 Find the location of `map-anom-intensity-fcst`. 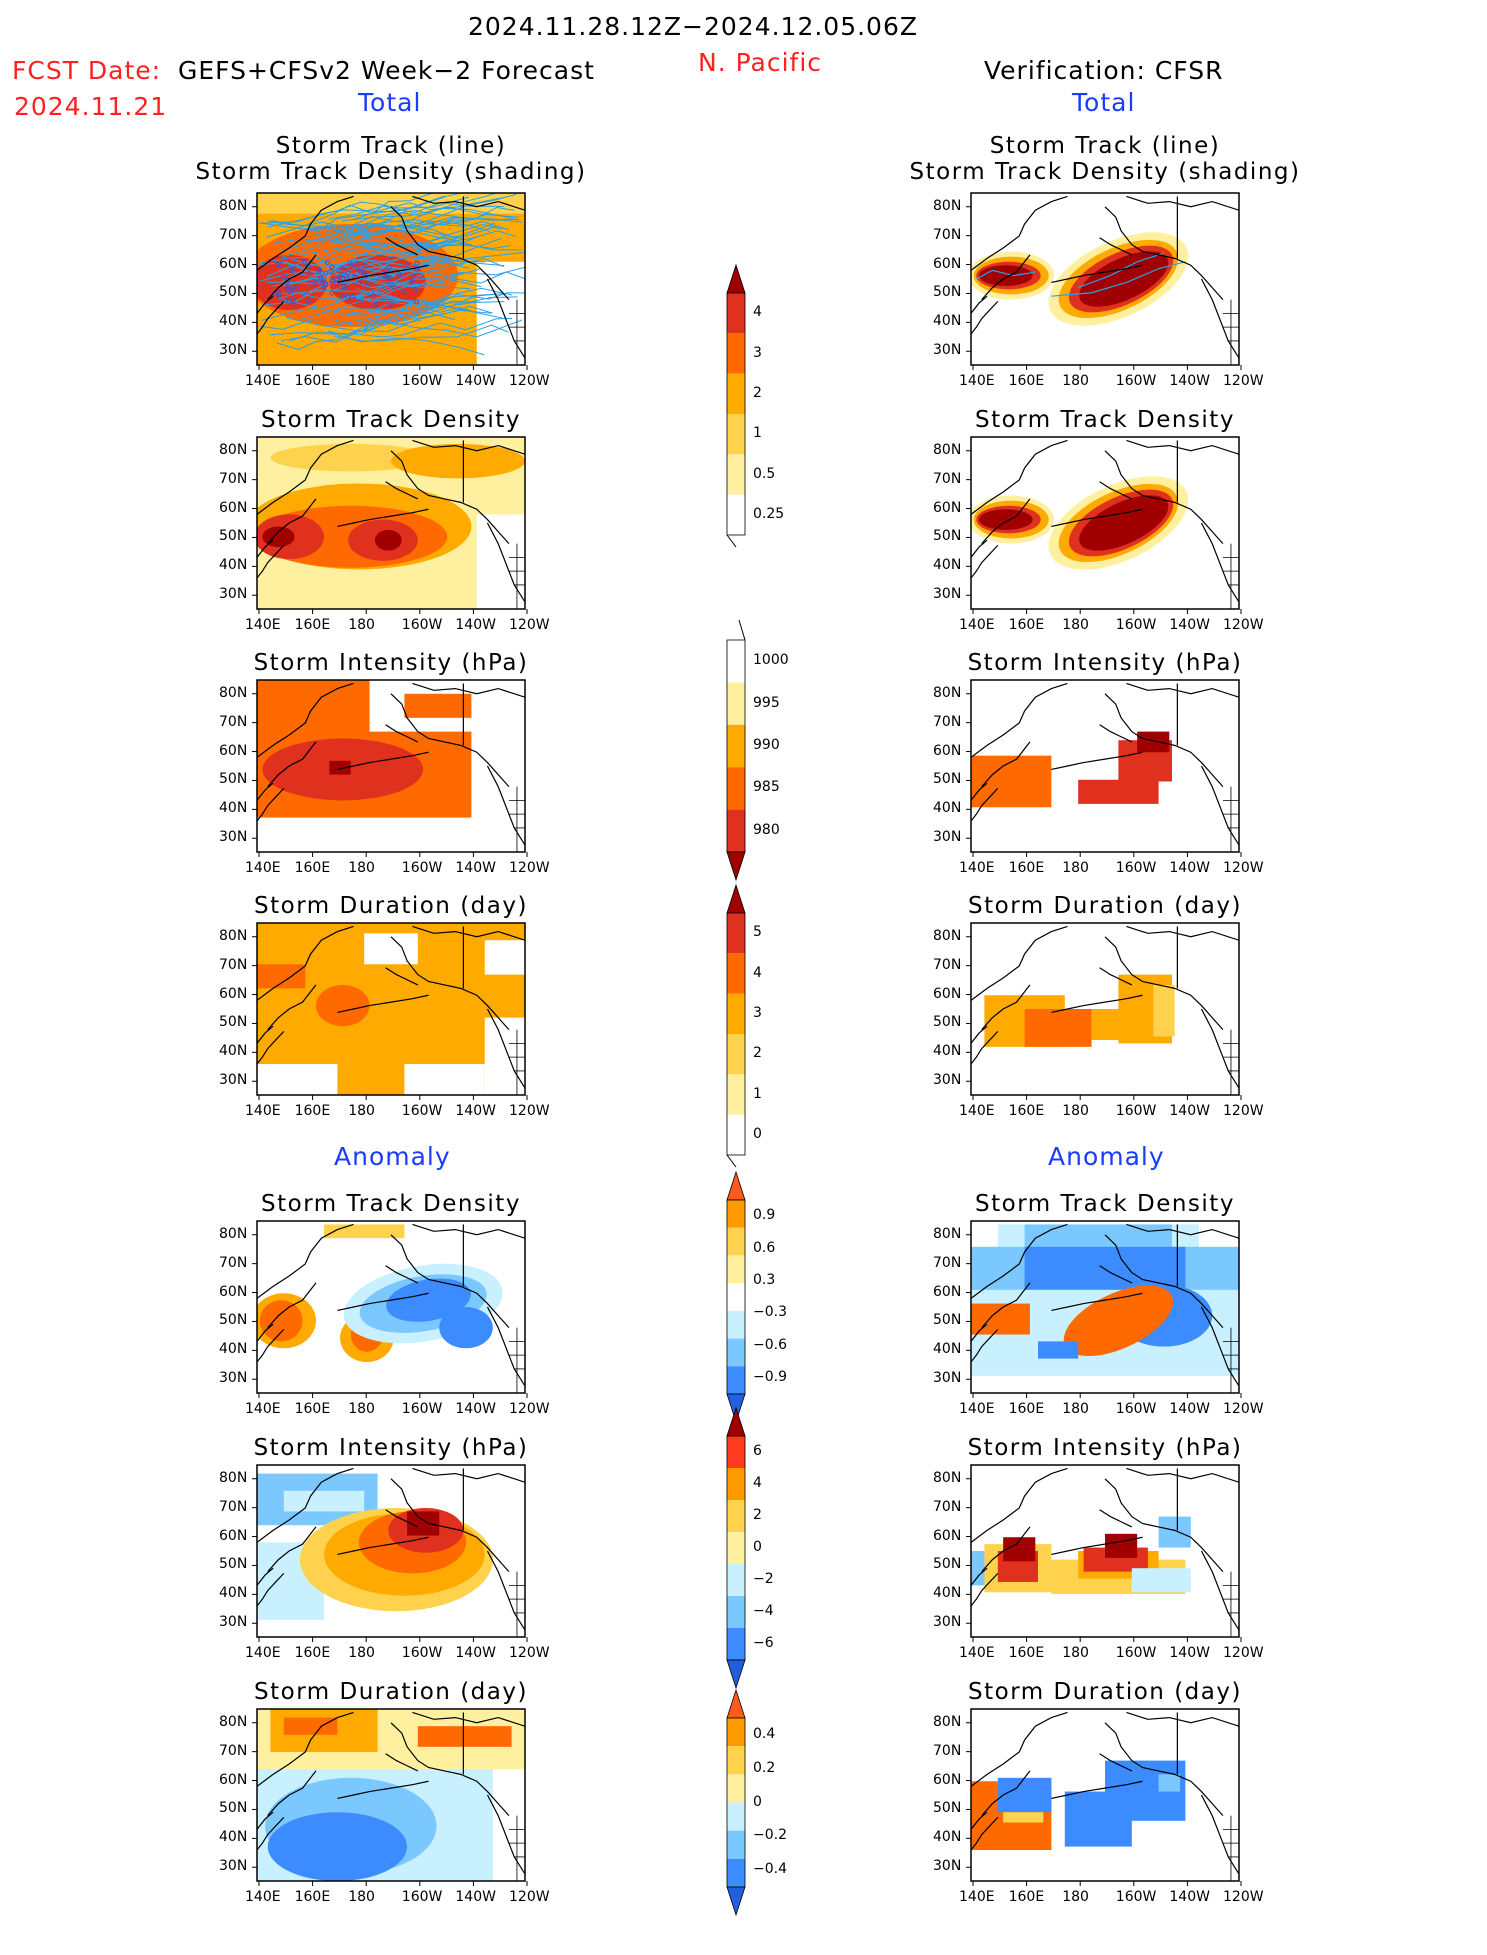

map-anom-intensity-fcst is located at coordinates (390, 1553).